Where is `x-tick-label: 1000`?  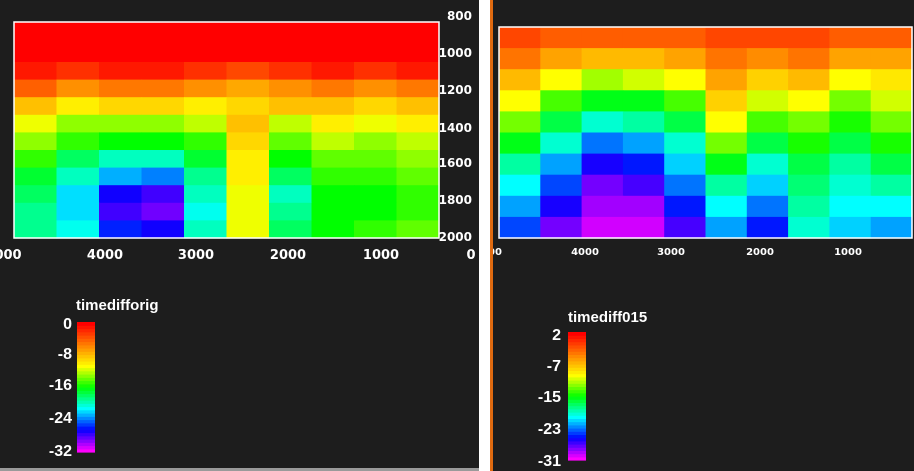 x-tick-label: 1000 is located at coordinates (848, 252).